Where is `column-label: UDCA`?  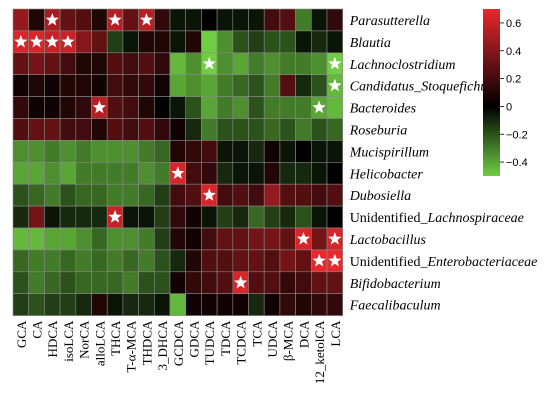
column-label: UDCA is located at coordinates (272, 338).